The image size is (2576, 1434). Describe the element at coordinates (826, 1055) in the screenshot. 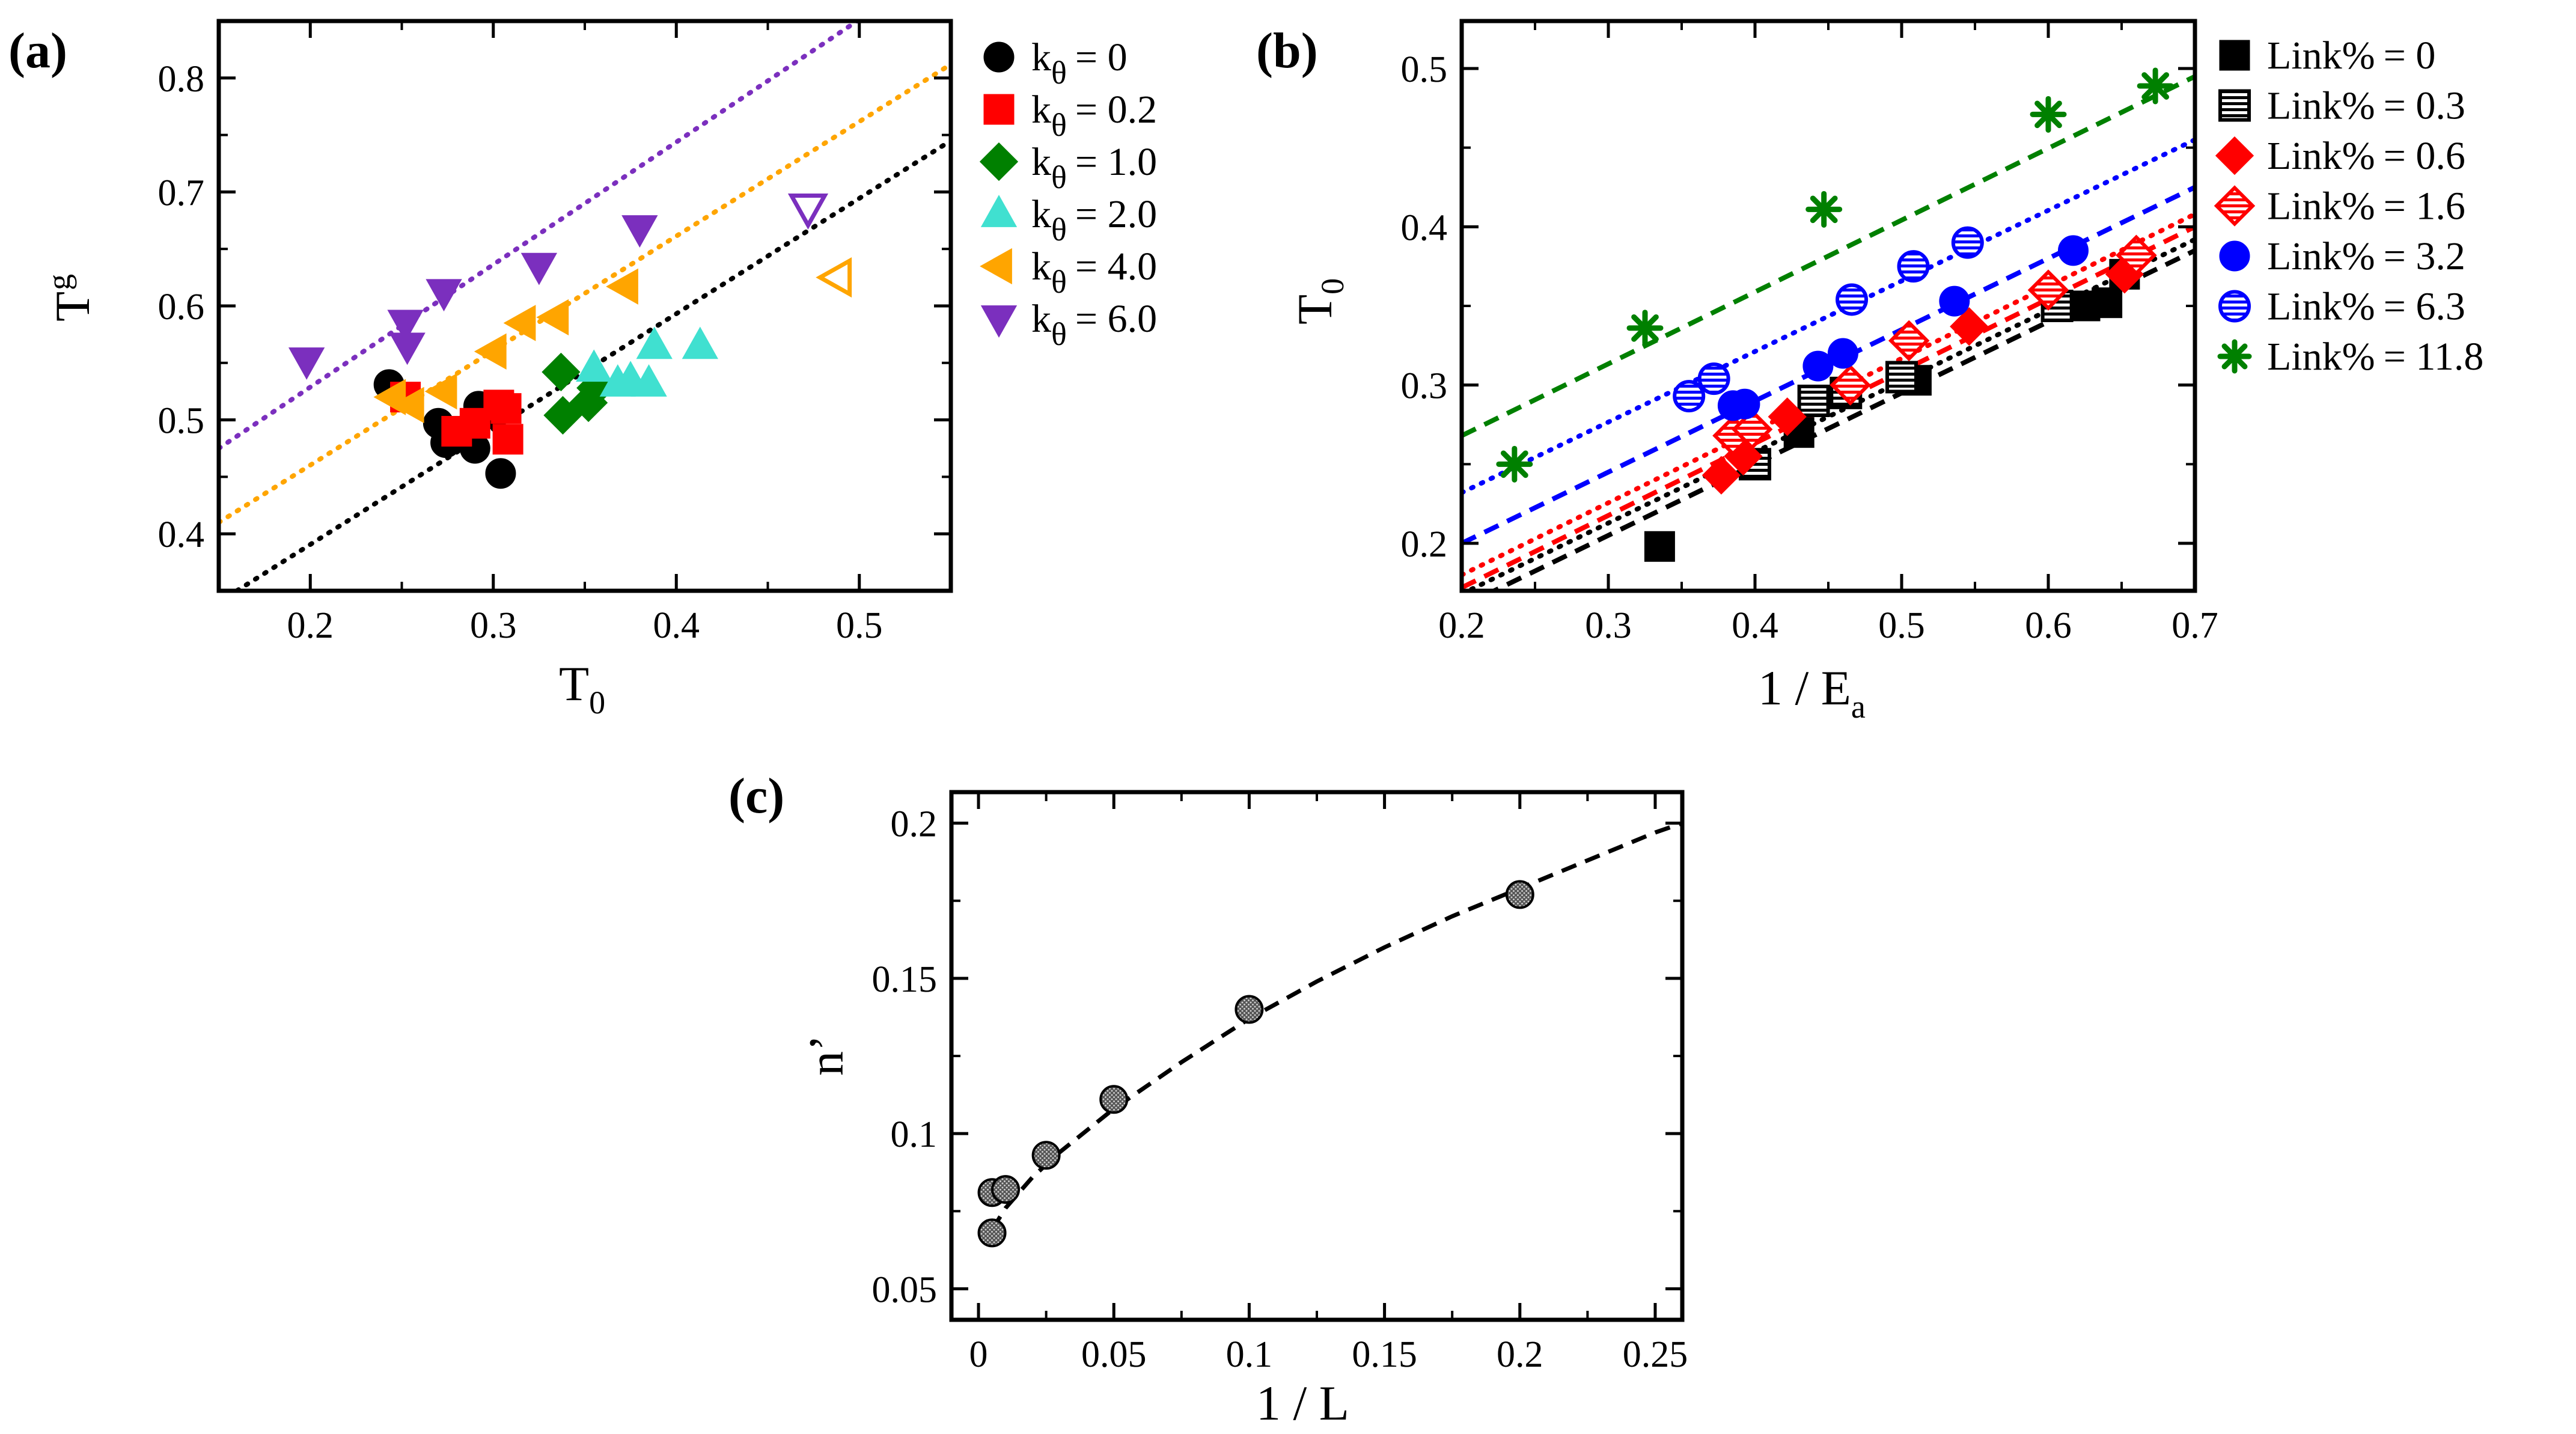

I see `panel-c-ylabel: n’` at that location.